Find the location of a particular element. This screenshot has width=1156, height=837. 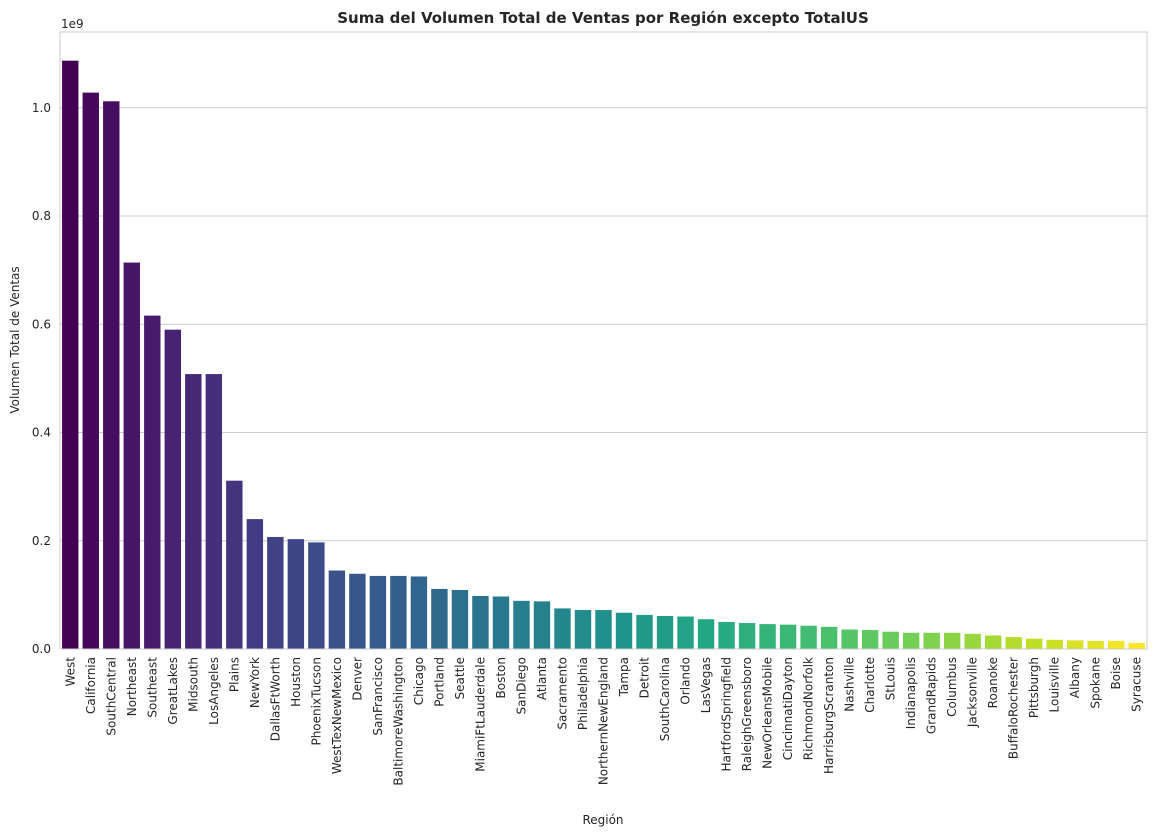

bar-Indianapolis is located at coordinates (911, 640).